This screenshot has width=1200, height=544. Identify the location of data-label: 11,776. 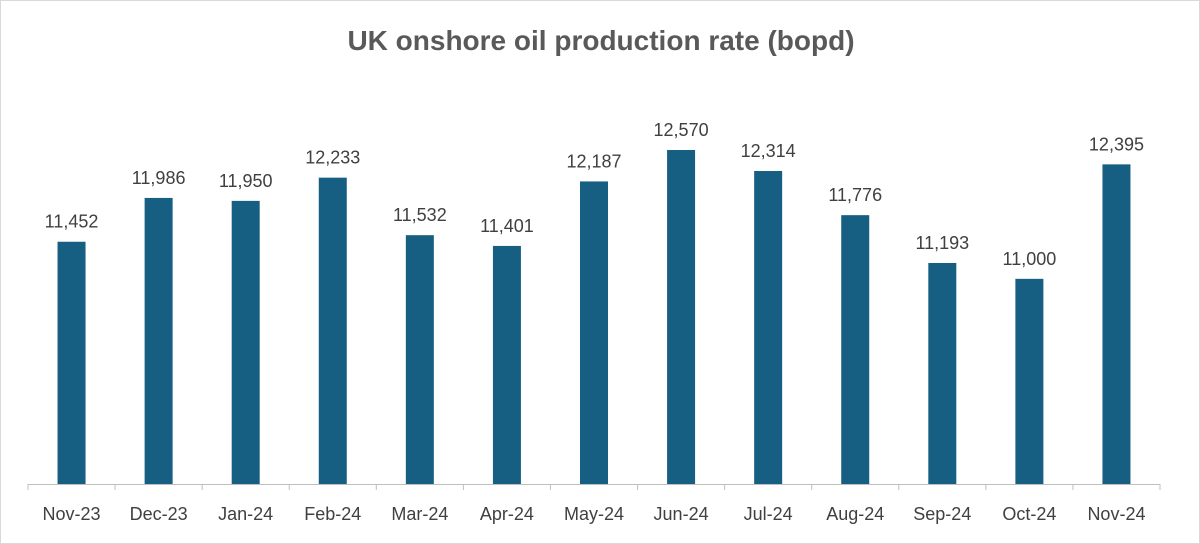
(855, 195).